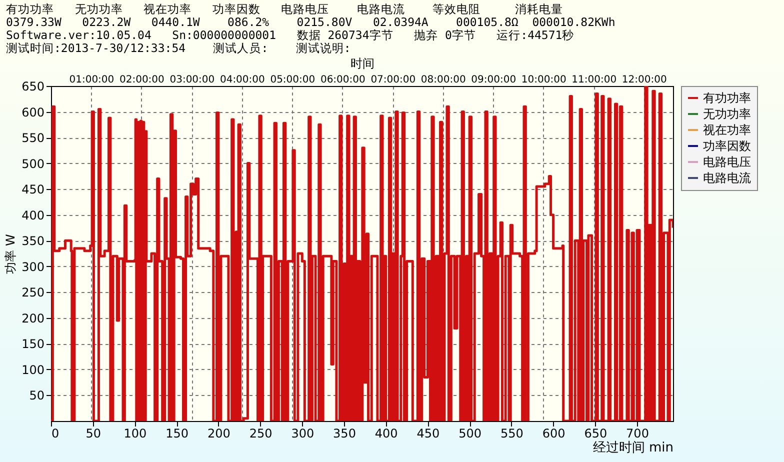 The width and height of the screenshot is (784, 462). What do you see at coordinates (33, 189) in the screenshot?
I see `y-tick-label: 450` at bounding box center [33, 189].